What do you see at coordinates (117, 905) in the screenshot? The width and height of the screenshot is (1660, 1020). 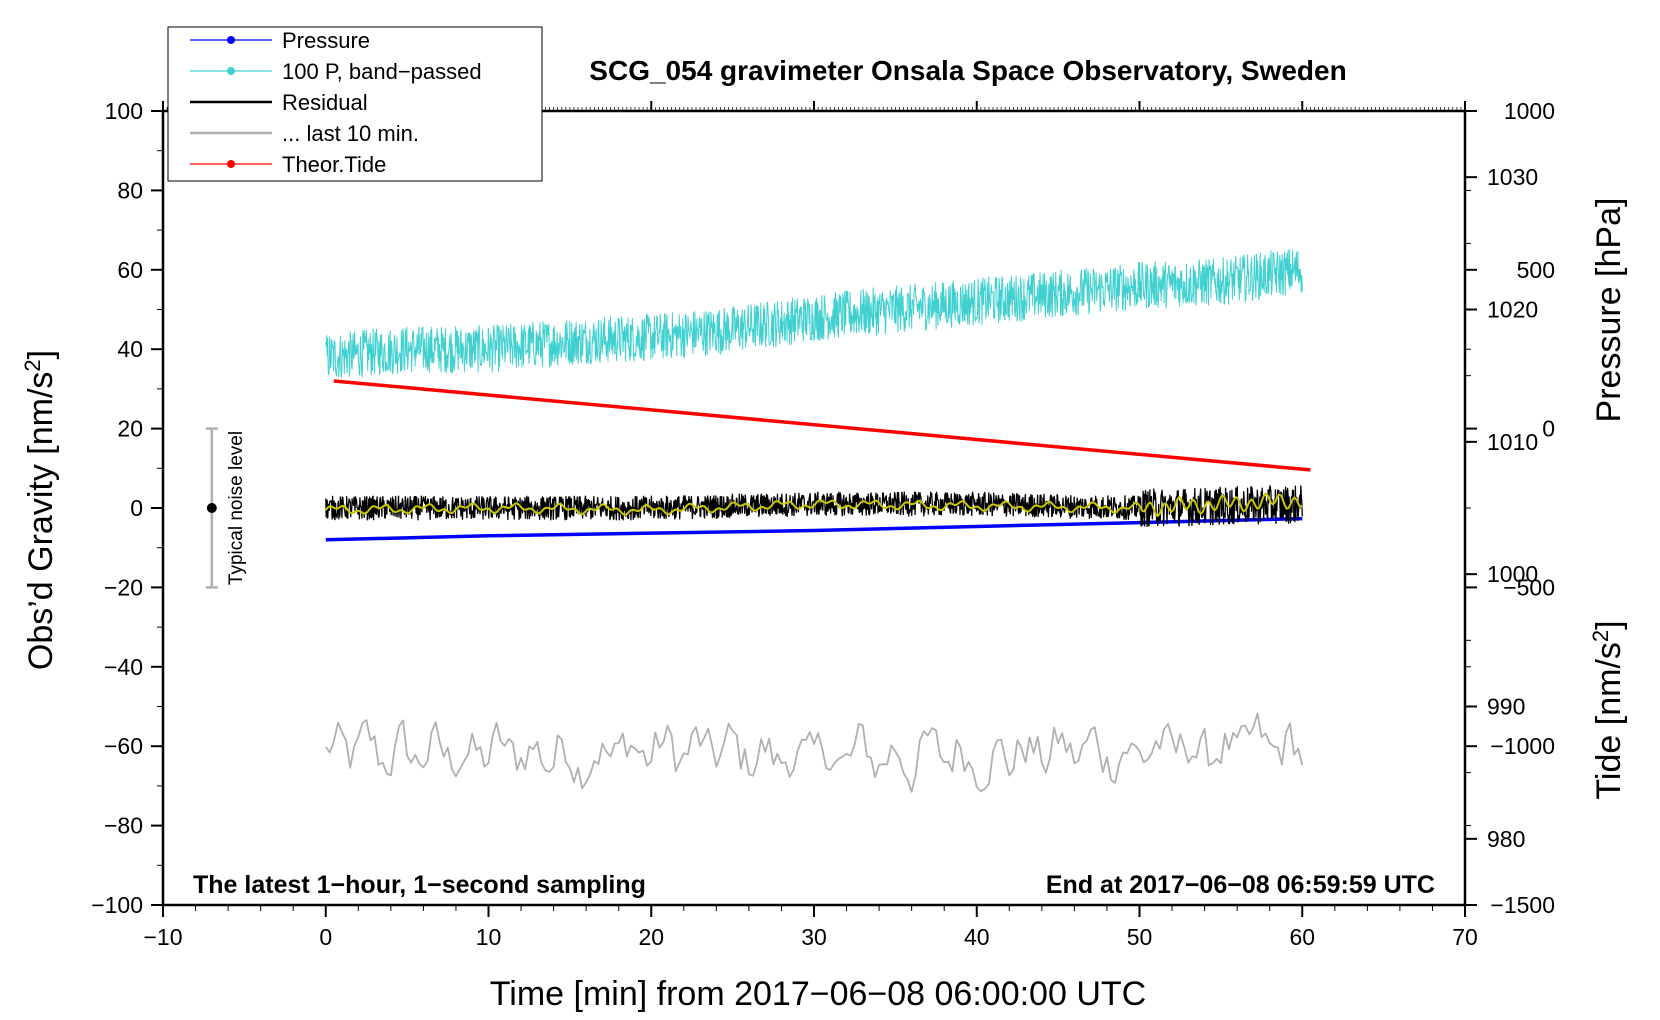 I see `y-tick-label-0: −100` at bounding box center [117, 905].